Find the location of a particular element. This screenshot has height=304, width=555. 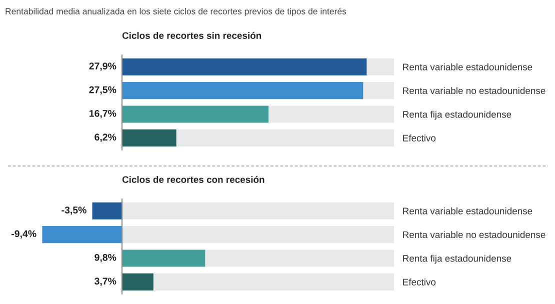

chart-title: Rentabilidad media anualizada en los siete ciclos de recortes previos de tipos de interés is located at coordinates (176, 12).